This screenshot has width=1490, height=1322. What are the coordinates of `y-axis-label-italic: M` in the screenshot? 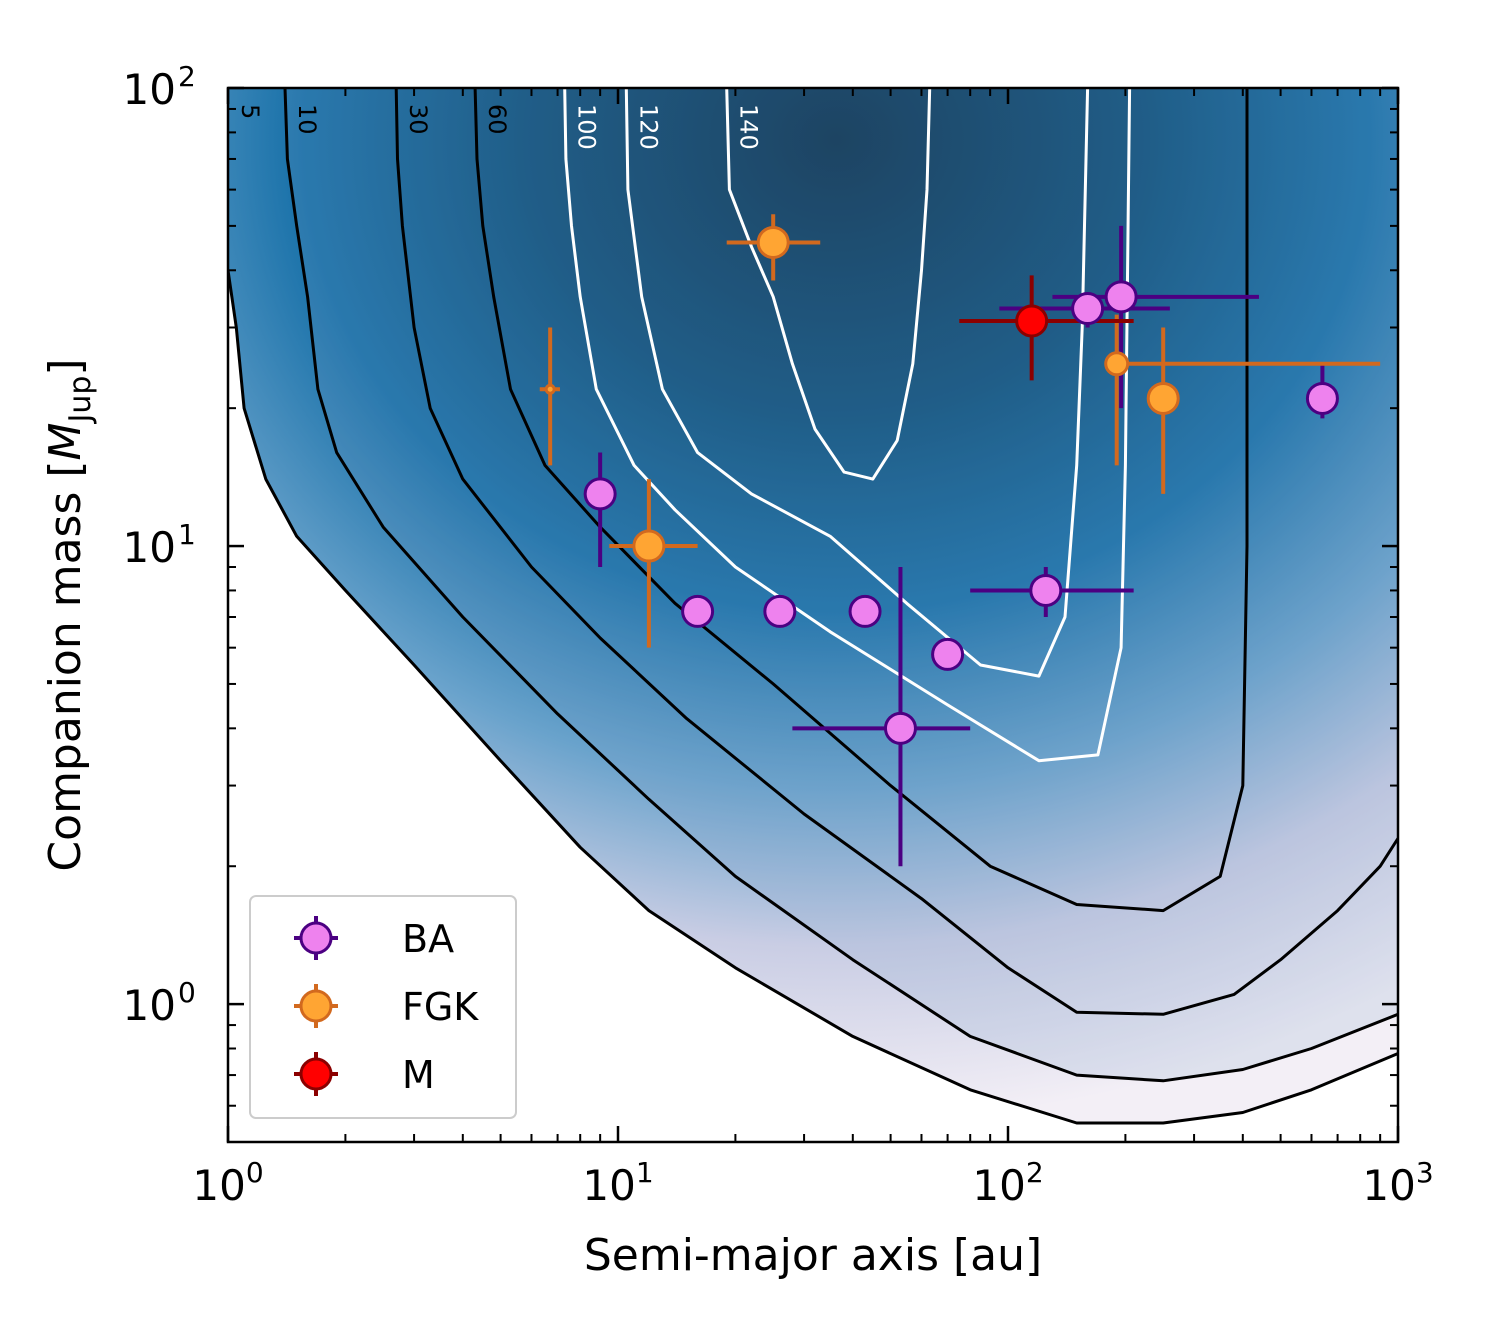 It's located at (65, 441).